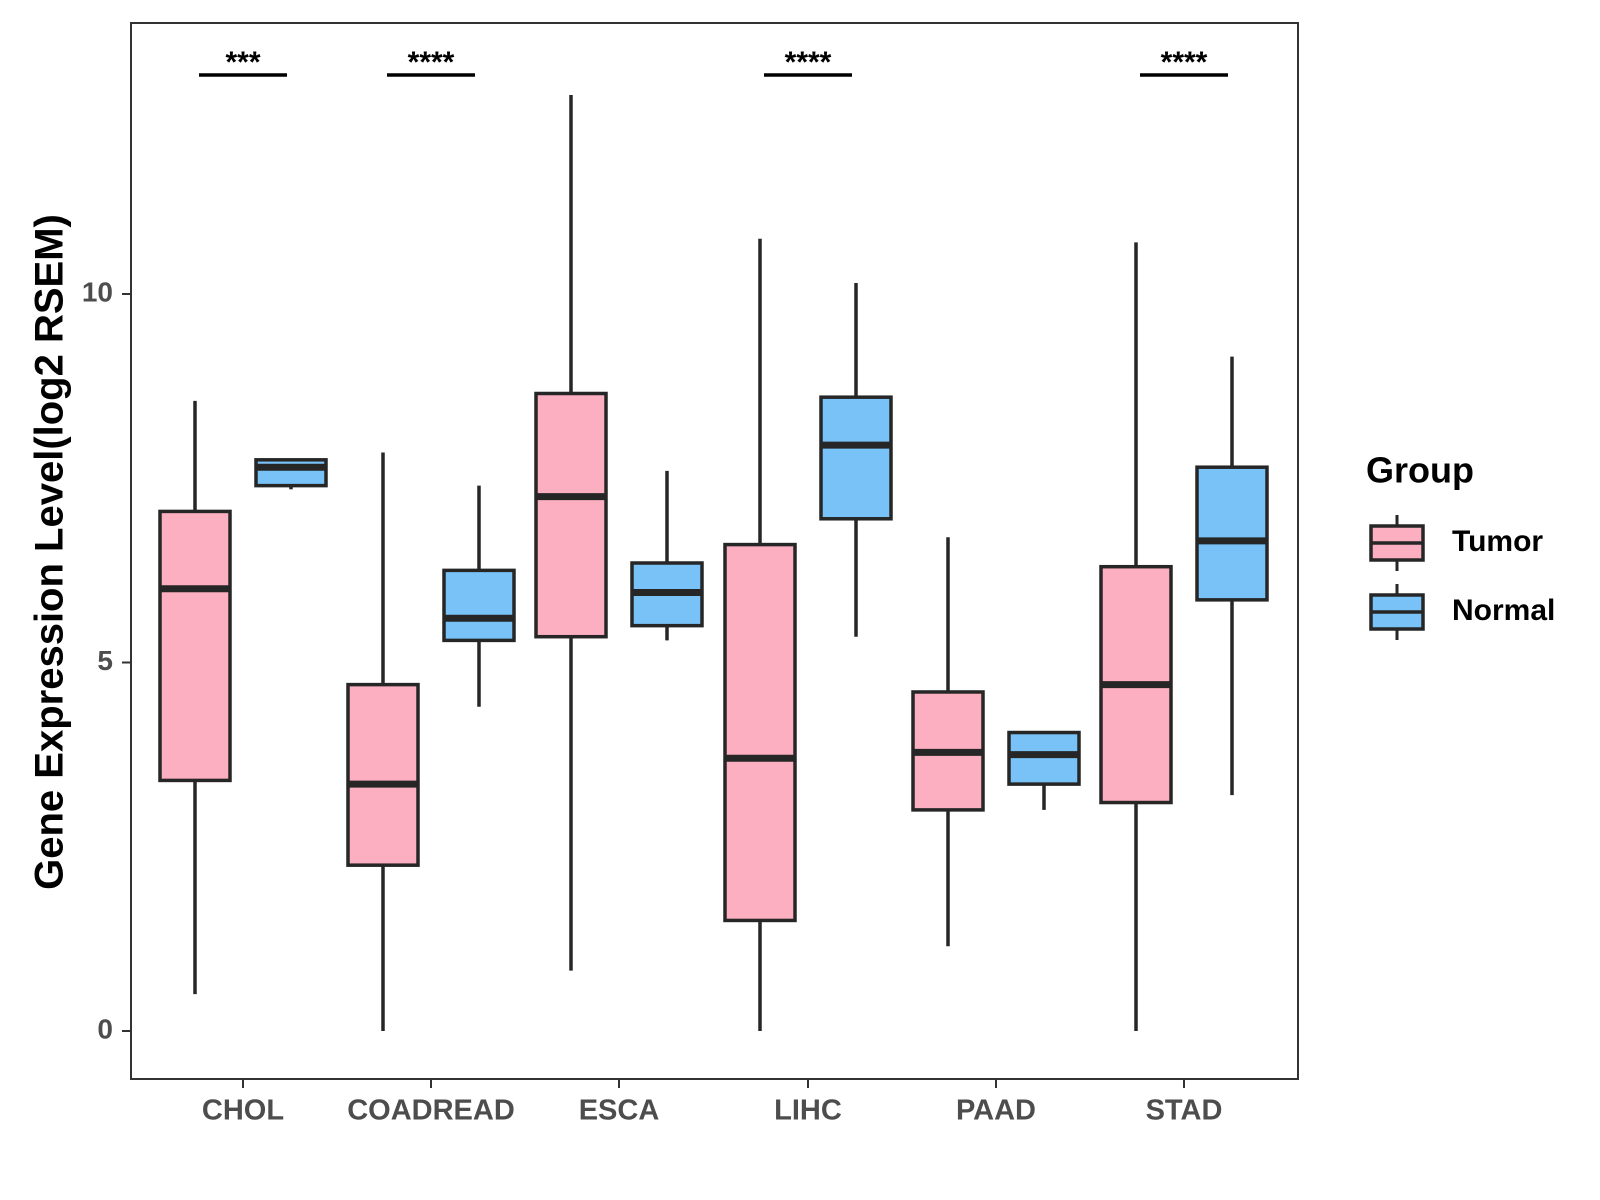 The height and width of the screenshot is (1200, 1600). I want to click on box-normal-lihc, so click(856, 459).